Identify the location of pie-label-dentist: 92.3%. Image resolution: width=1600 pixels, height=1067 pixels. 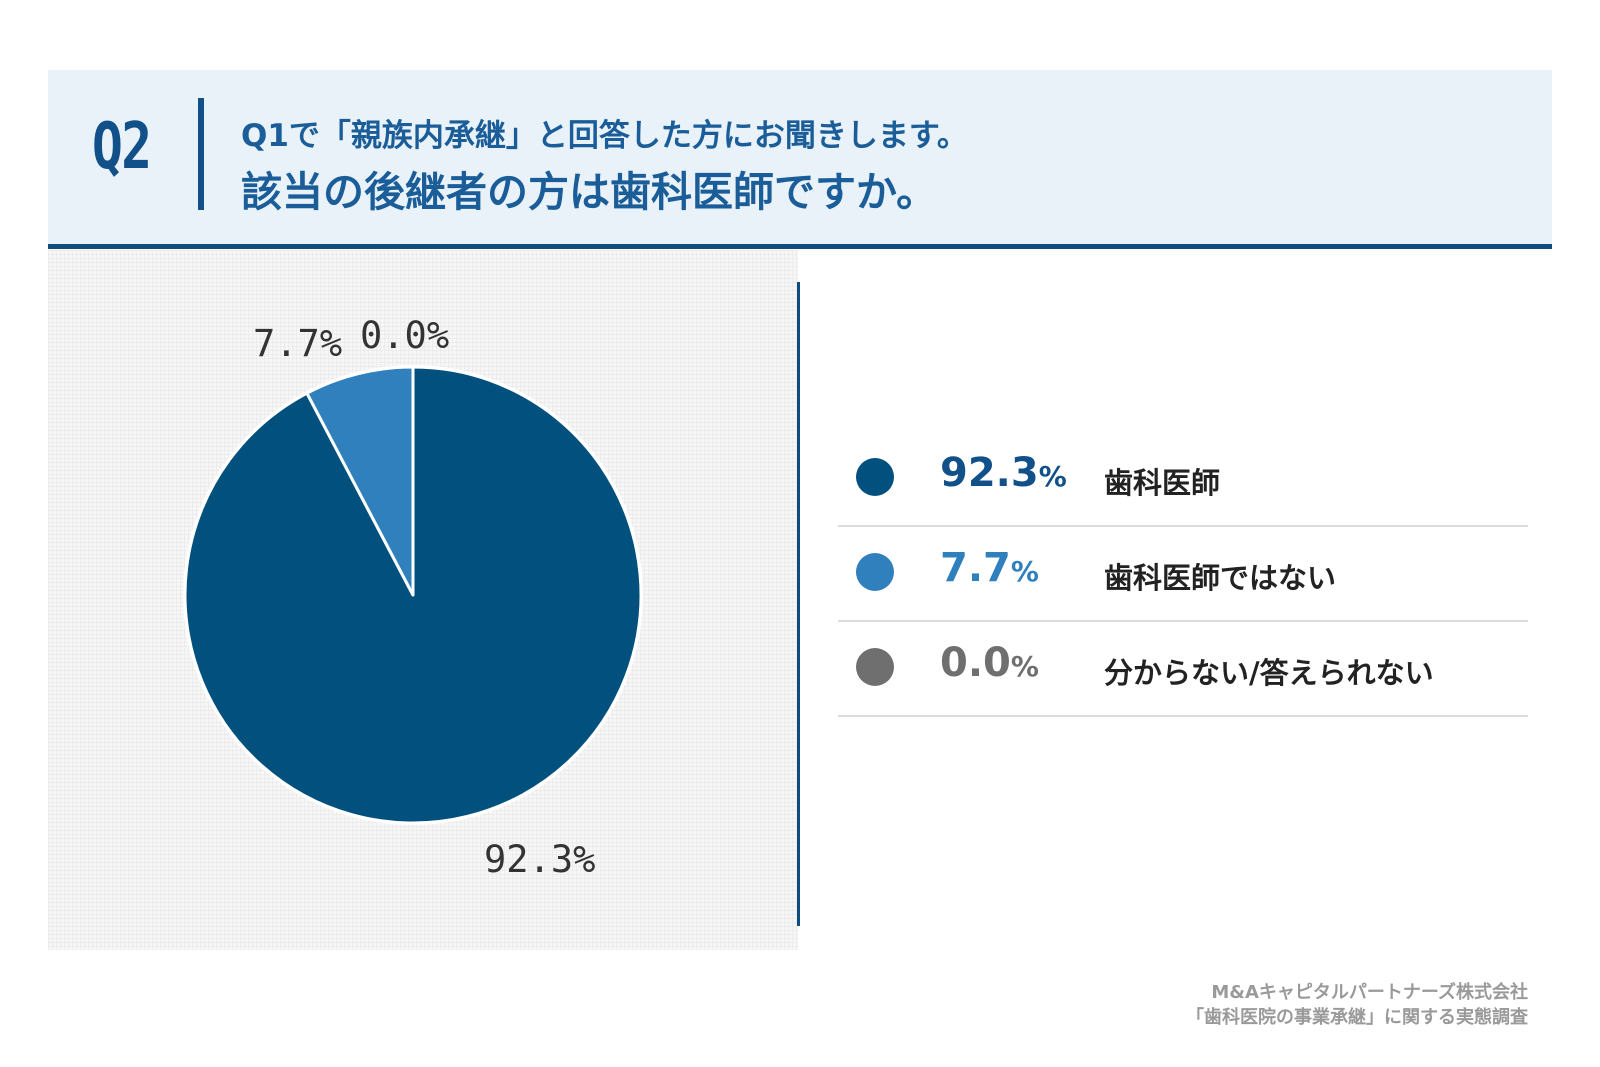
(540, 859).